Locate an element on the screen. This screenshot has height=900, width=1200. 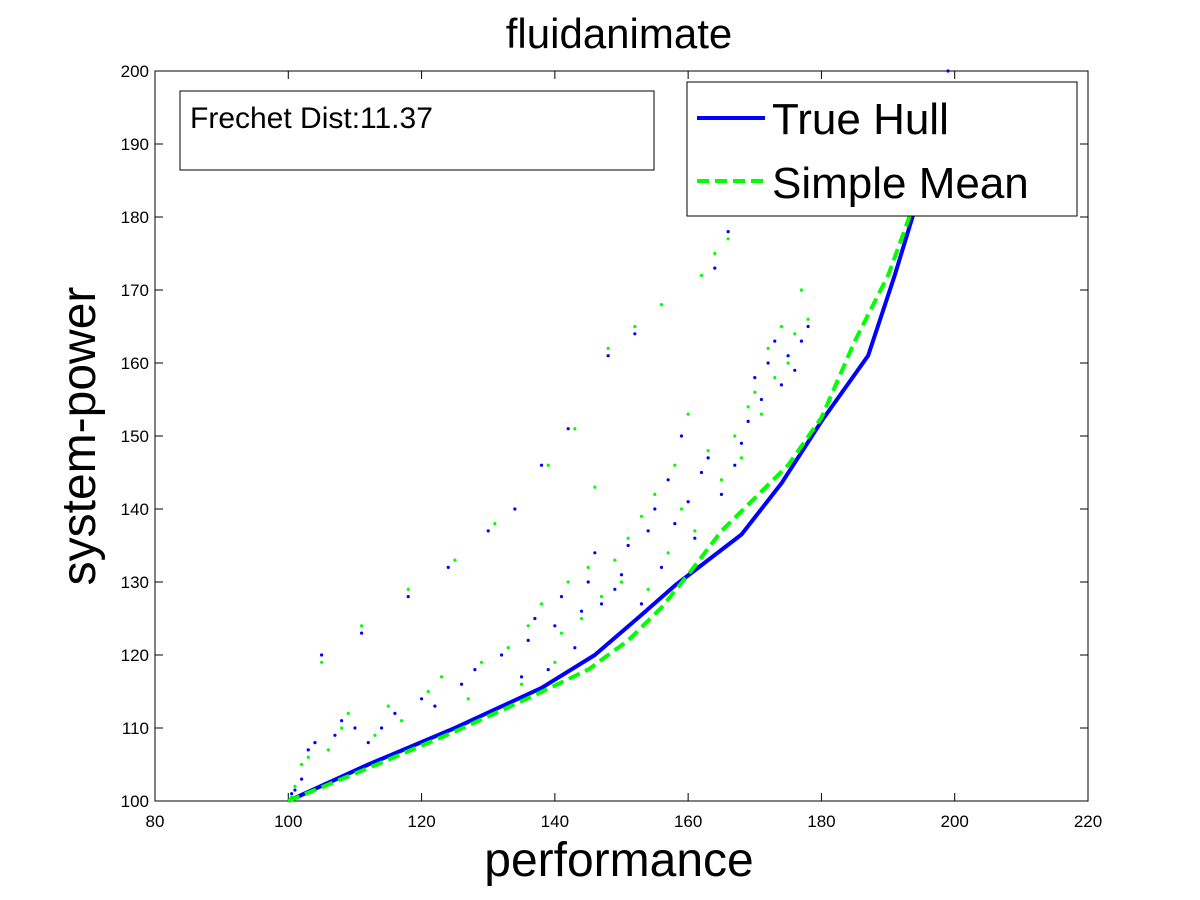
x-tick-label: 120 is located at coordinates (421, 821).